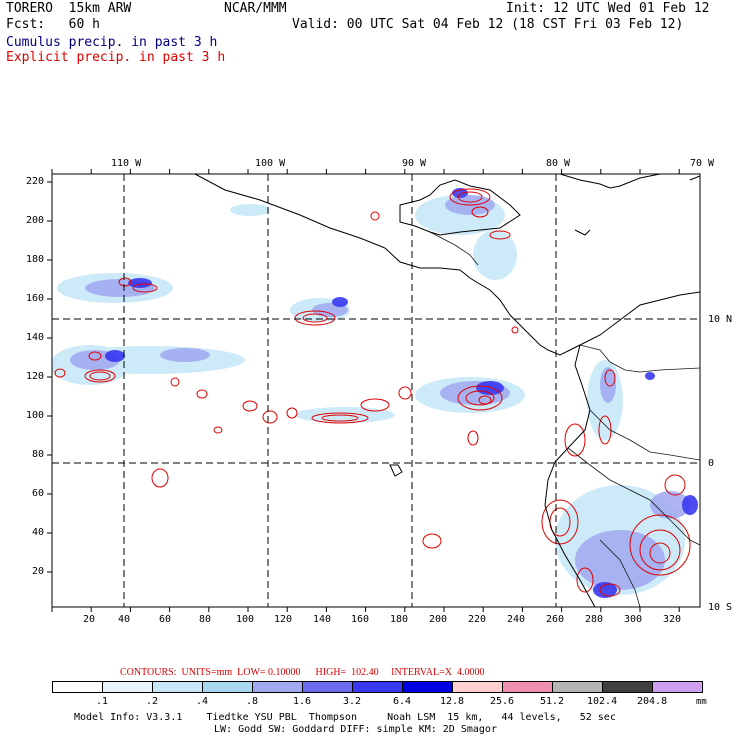 The height and width of the screenshot is (740, 740). I want to click on x-tick-label: 260, so click(555, 619).